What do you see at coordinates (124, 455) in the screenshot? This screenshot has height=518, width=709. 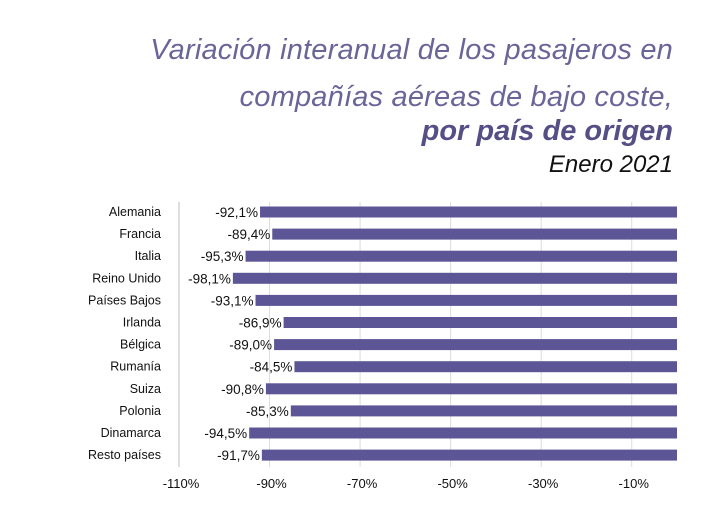 I see `category-label: Resto países` at bounding box center [124, 455].